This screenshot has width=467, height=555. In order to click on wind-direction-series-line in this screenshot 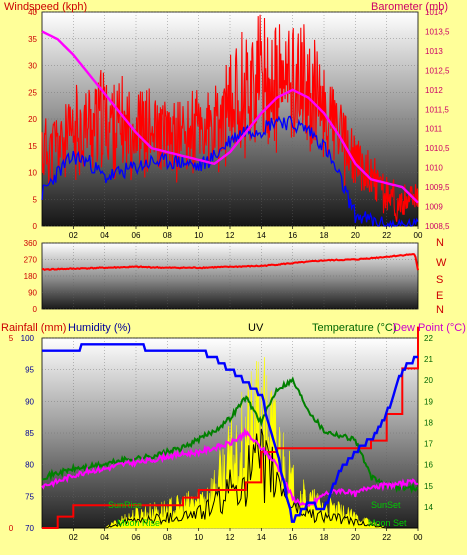, I will do `click(230, 262)`.